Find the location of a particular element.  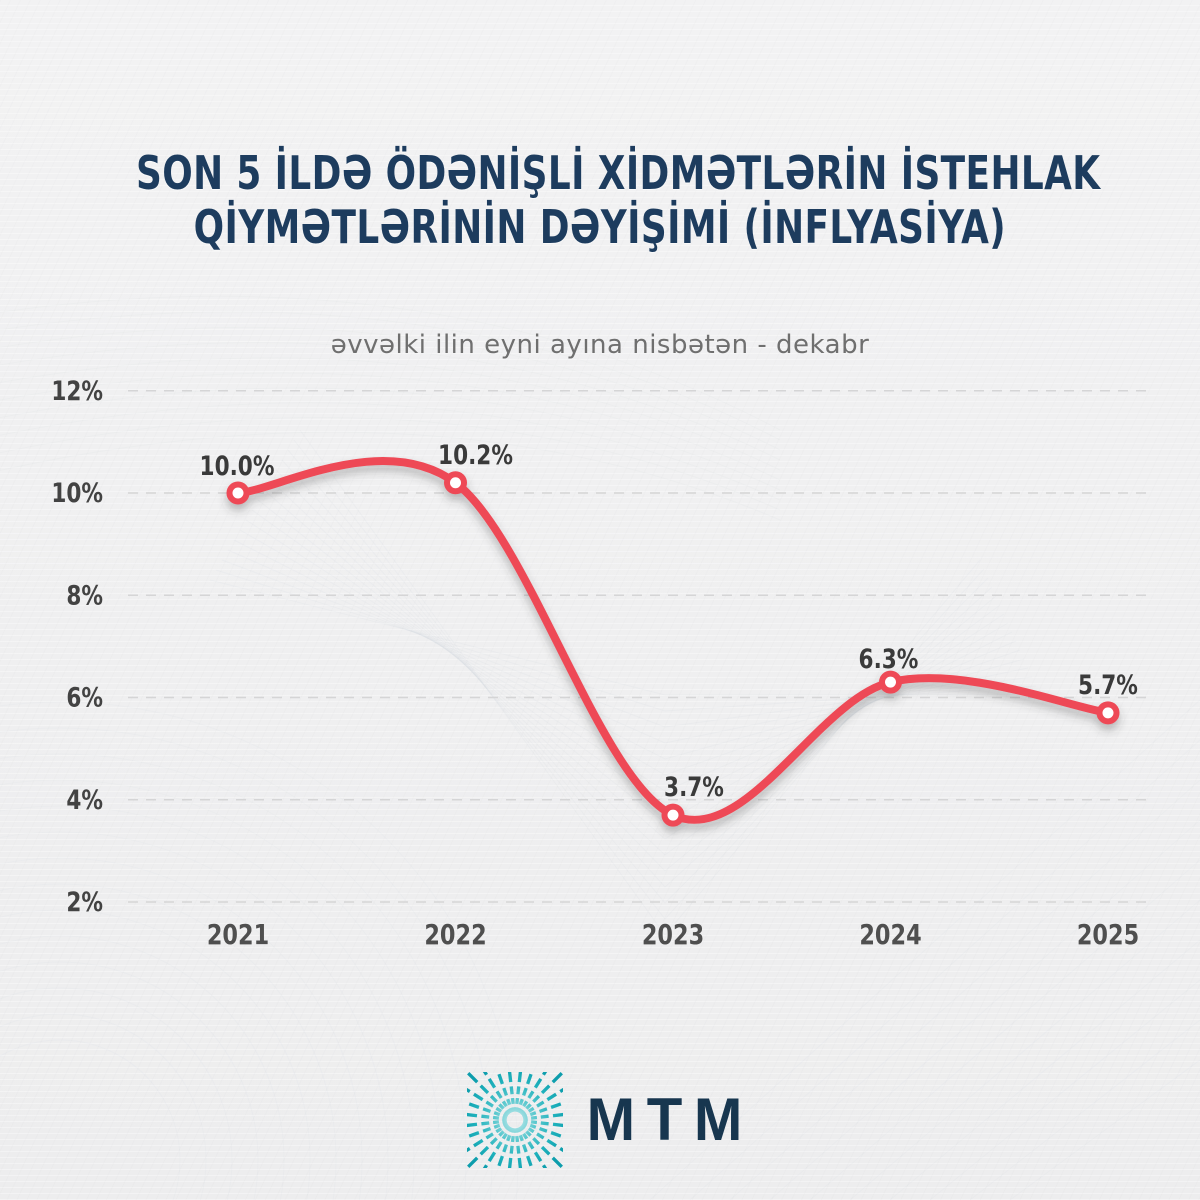

data-point-label-2022: 10.2% is located at coordinates (475, 454).